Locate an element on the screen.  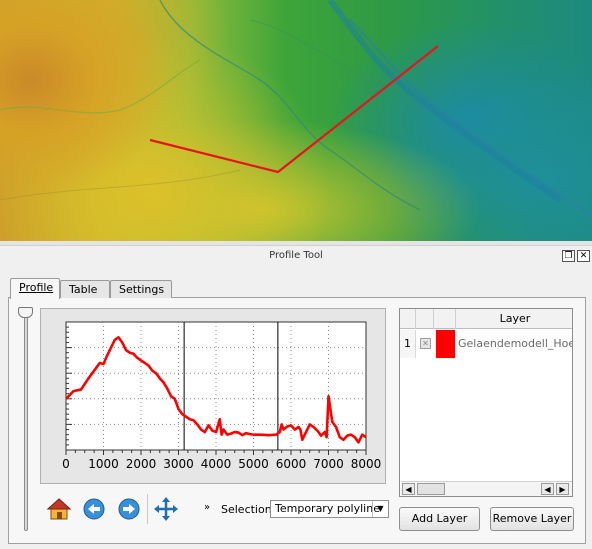
profile-series-line is located at coordinates (216, 390).